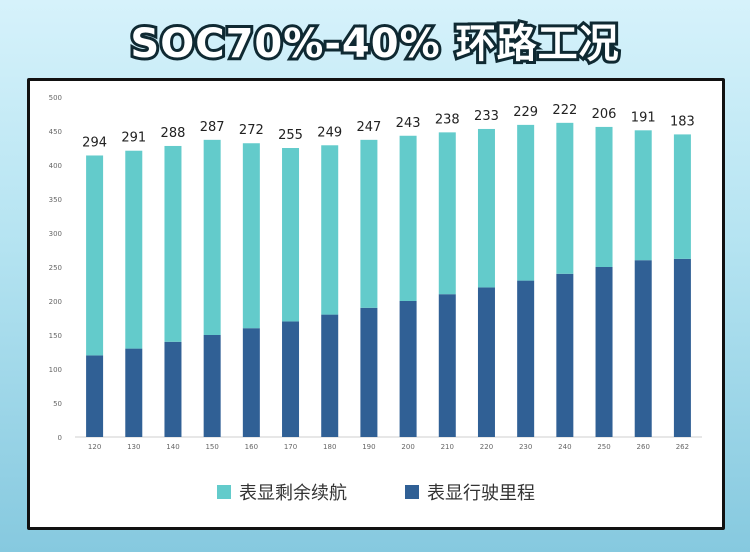  I want to click on legend-swatch-driven, so click(412, 492).